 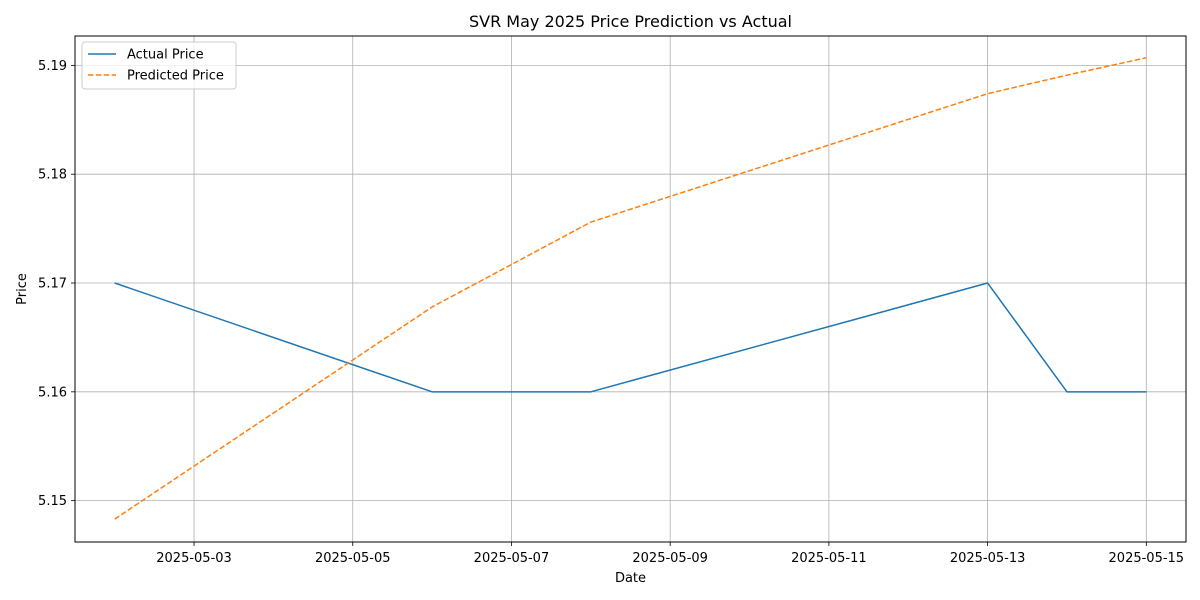 What do you see at coordinates (52, 284) in the screenshot?
I see `y-tick-label: 5.17` at bounding box center [52, 284].